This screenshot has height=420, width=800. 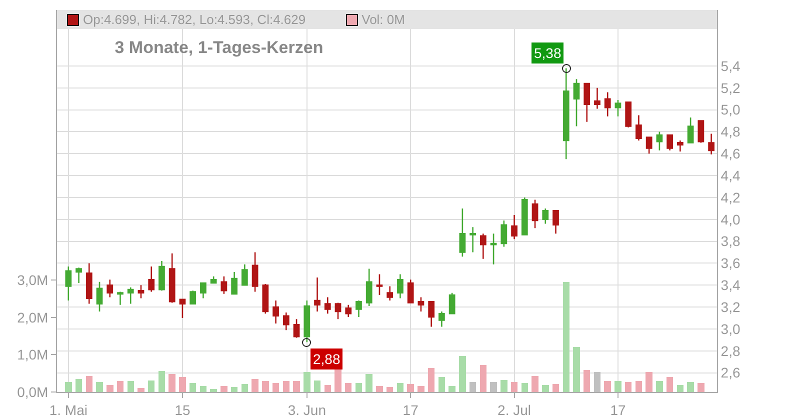 I want to click on y2-tick-label: 3,2, so click(x=730, y=306).